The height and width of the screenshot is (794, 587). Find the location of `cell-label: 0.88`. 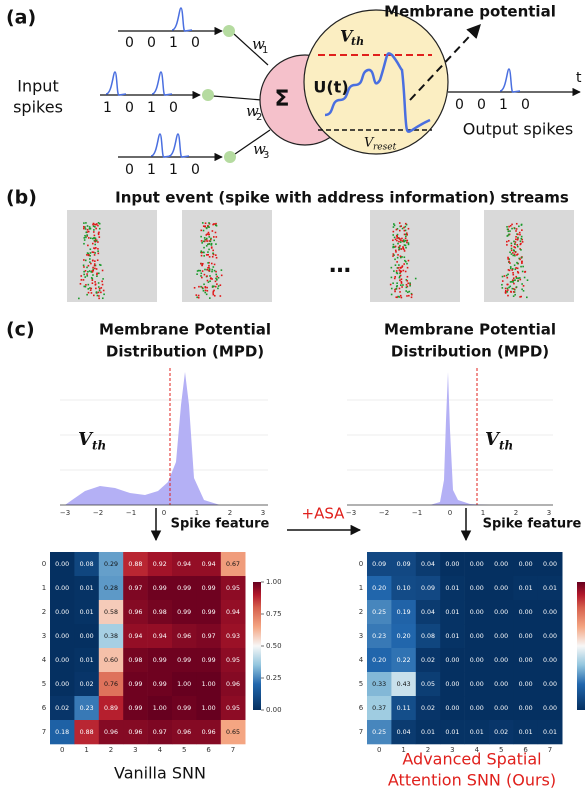

cell-label: 0.88 is located at coordinates (135, 564).